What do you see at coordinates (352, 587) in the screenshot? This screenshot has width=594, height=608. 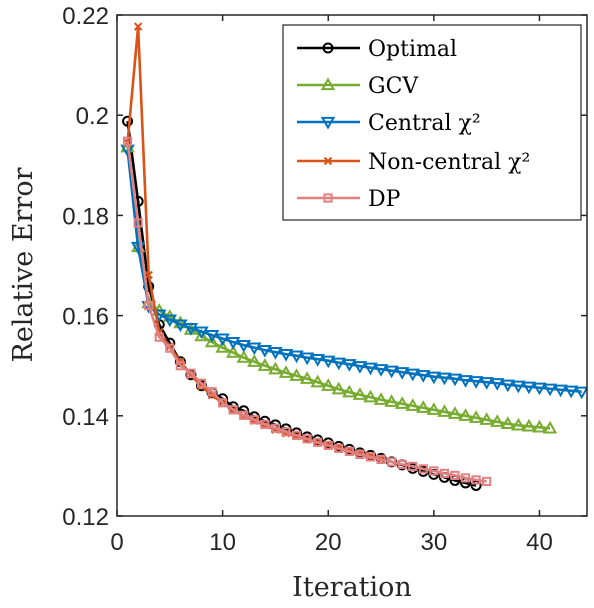 I see `x-axis-label: Iteration` at bounding box center [352, 587].